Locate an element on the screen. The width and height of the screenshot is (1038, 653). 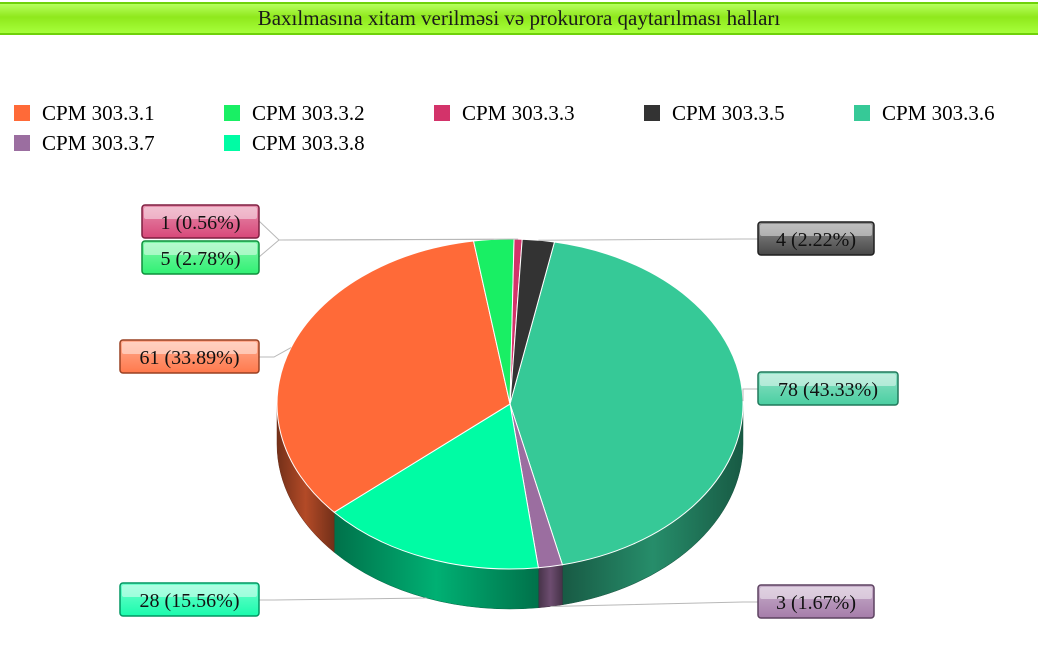
legend-label: CPM 303.3.6 is located at coordinates (938, 112).